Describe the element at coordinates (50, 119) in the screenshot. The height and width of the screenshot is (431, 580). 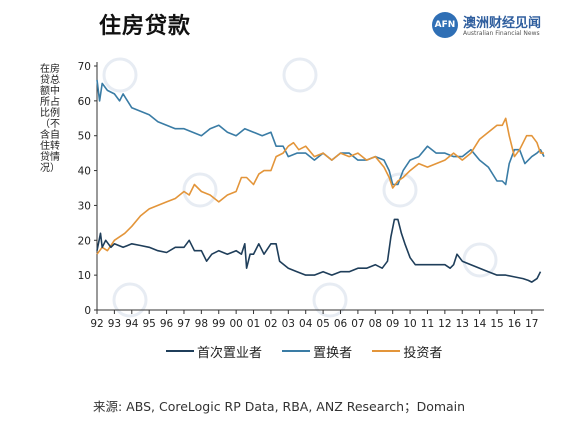
I see `y-axis-label: 在房贷总额中所占比例（不含自住转贷情况）` at that location.